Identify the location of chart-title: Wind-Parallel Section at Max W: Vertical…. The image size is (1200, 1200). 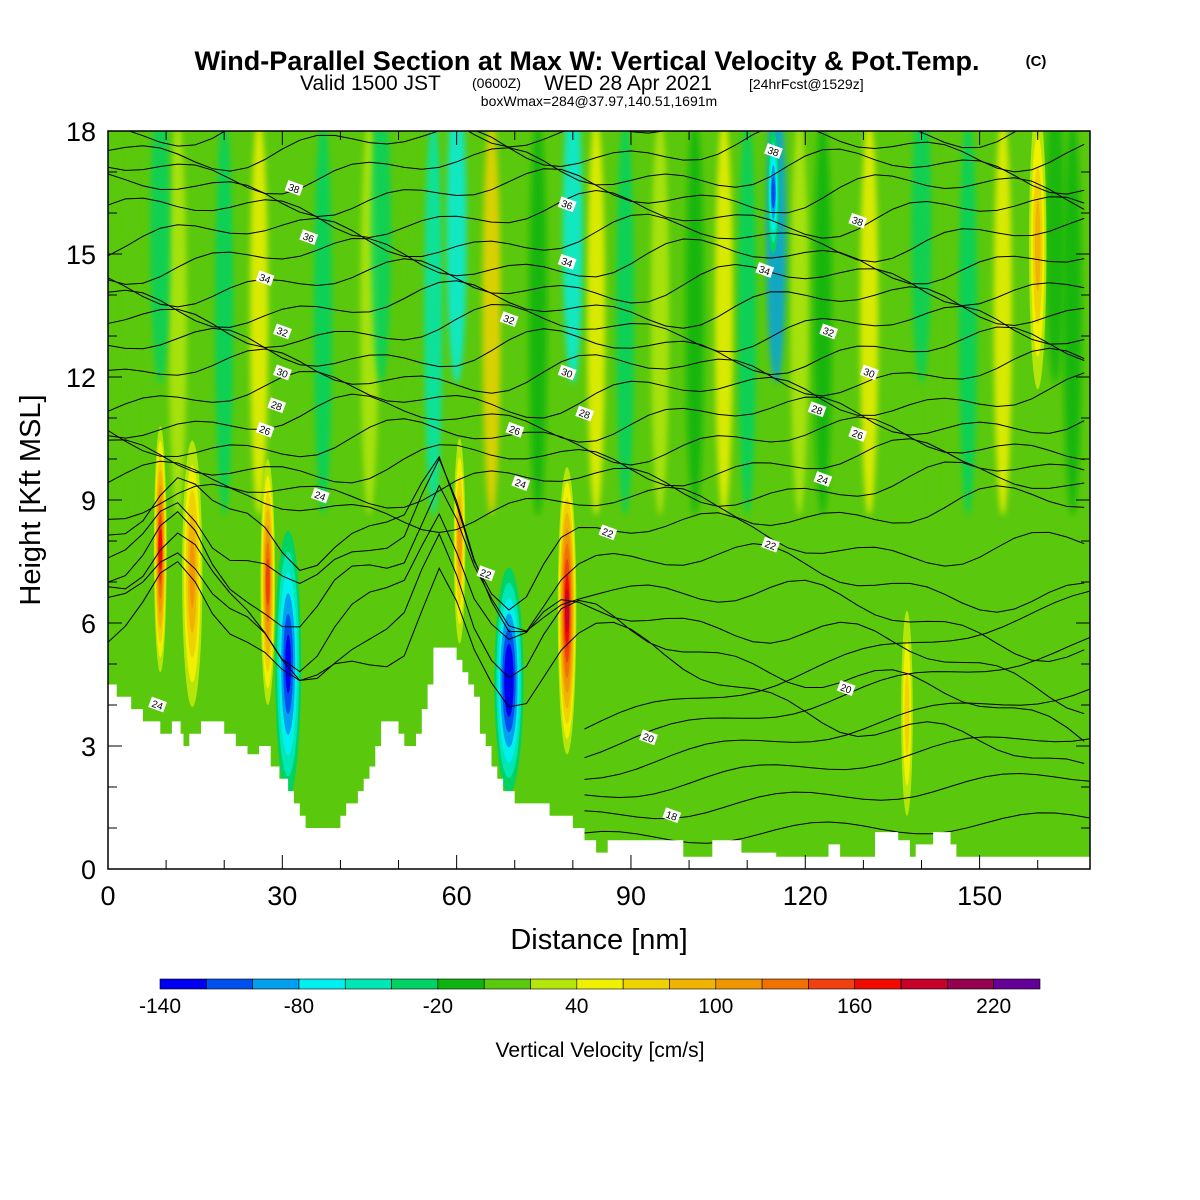
(587, 61).